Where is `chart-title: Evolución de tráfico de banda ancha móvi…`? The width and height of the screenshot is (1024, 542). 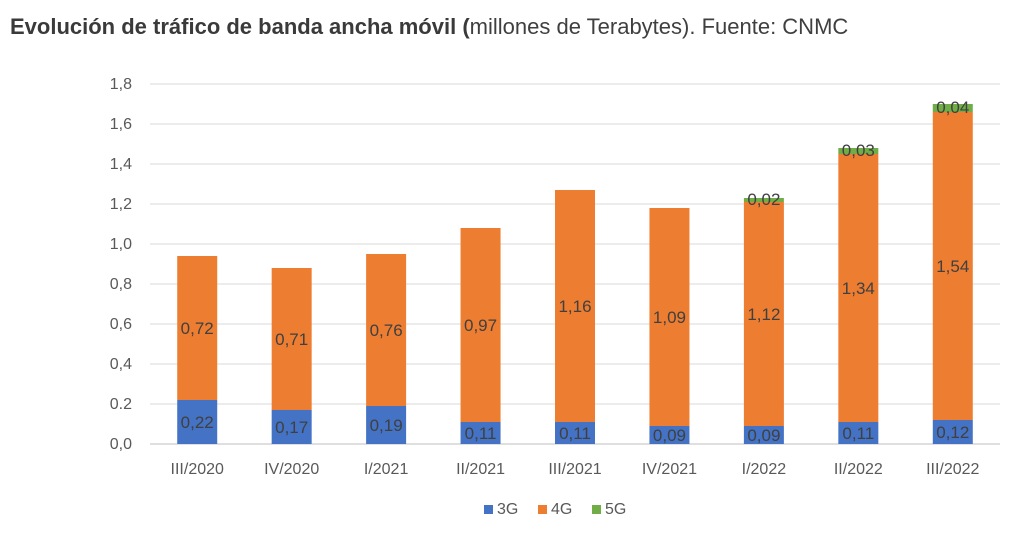
chart-title: Evolución de tráfico de banda ancha móvi… is located at coordinates (429, 27).